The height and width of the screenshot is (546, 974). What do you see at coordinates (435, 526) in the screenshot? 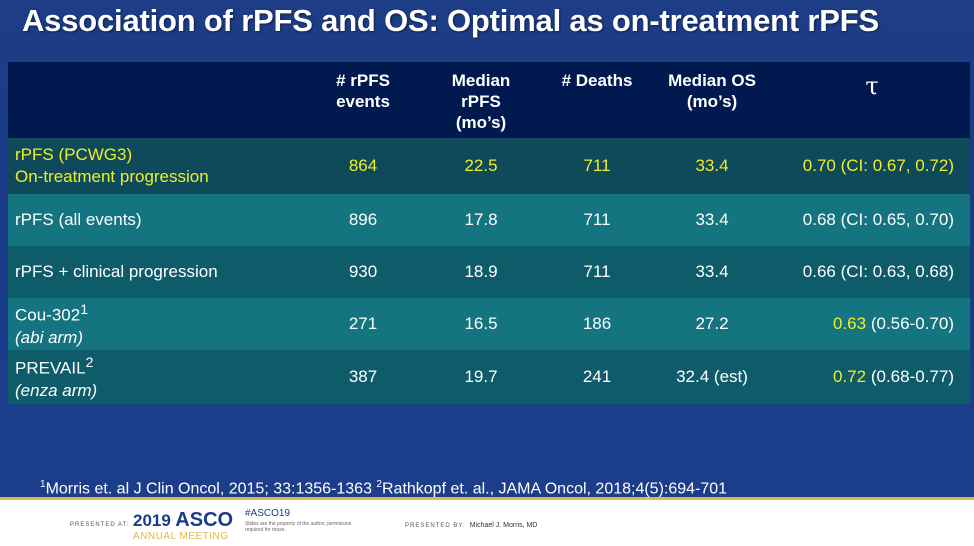
I see `presented-by-label: PRESENTED BY:` at bounding box center [435, 526].